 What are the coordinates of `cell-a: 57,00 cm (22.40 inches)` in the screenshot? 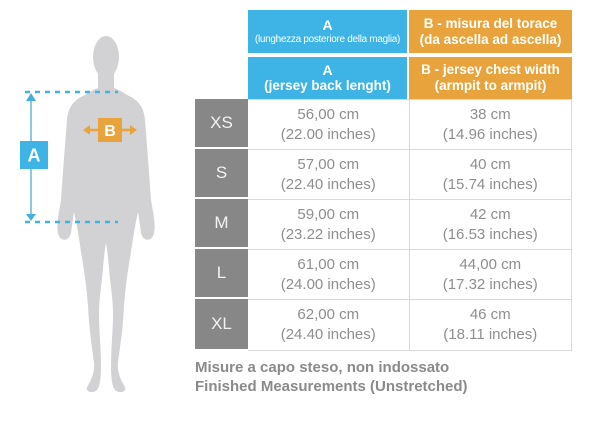 It's located at (329, 174).